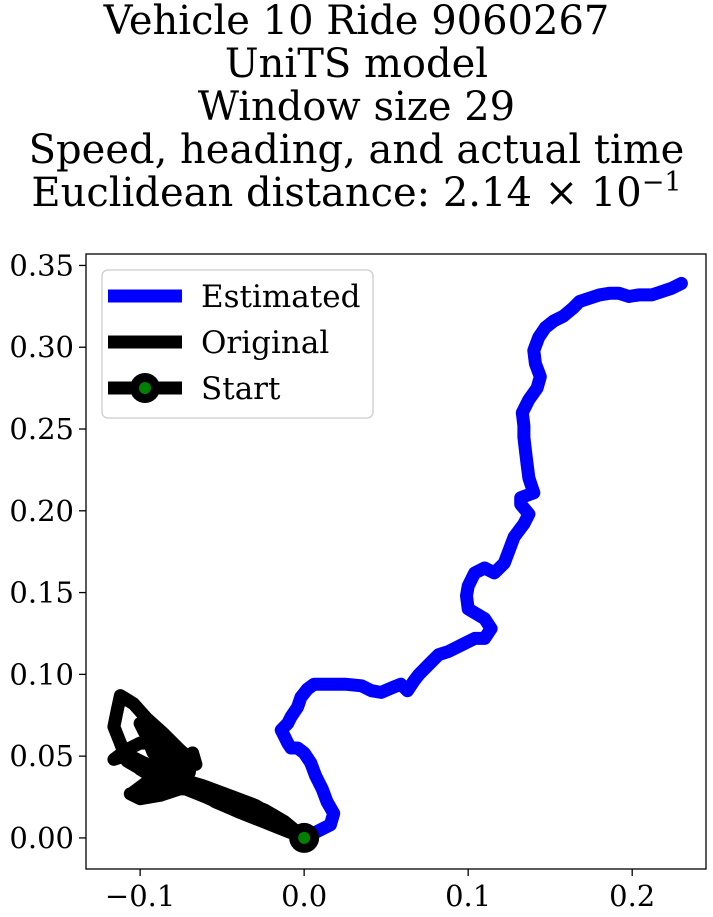  Describe the element at coordinates (41, 429) in the screenshot. I see `y-tick-label: 0.25` at that location.